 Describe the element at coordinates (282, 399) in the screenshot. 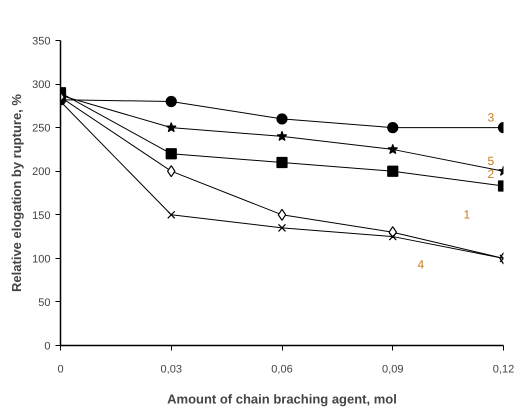

I see `x-axis-title: Amount of chain braching agent, mol` at that location.